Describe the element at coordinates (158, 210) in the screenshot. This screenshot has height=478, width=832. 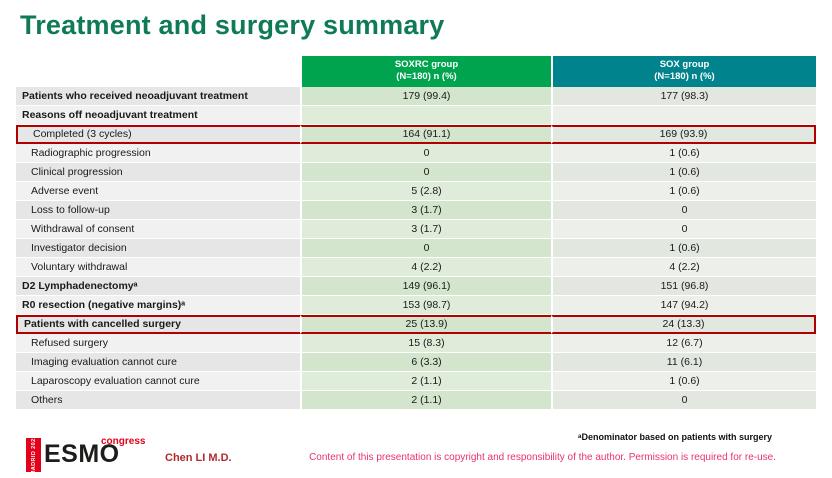
I see `row-label-cell: Loss to follow-up` at that location.